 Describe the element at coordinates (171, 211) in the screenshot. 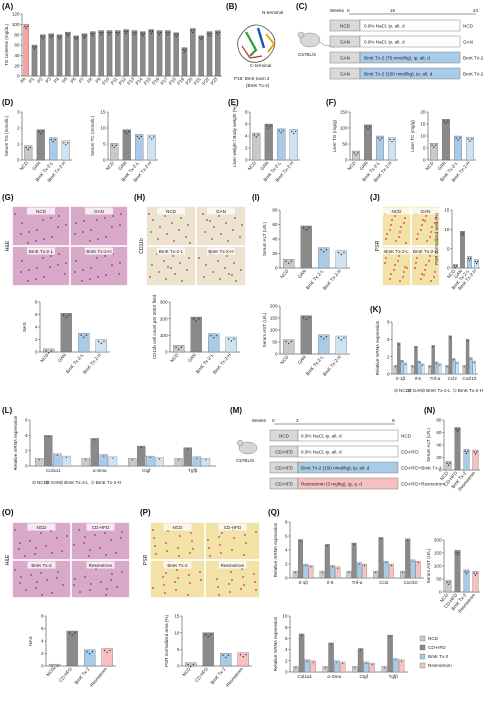

I see `cd11b-images-h-label: NCD` at that location.